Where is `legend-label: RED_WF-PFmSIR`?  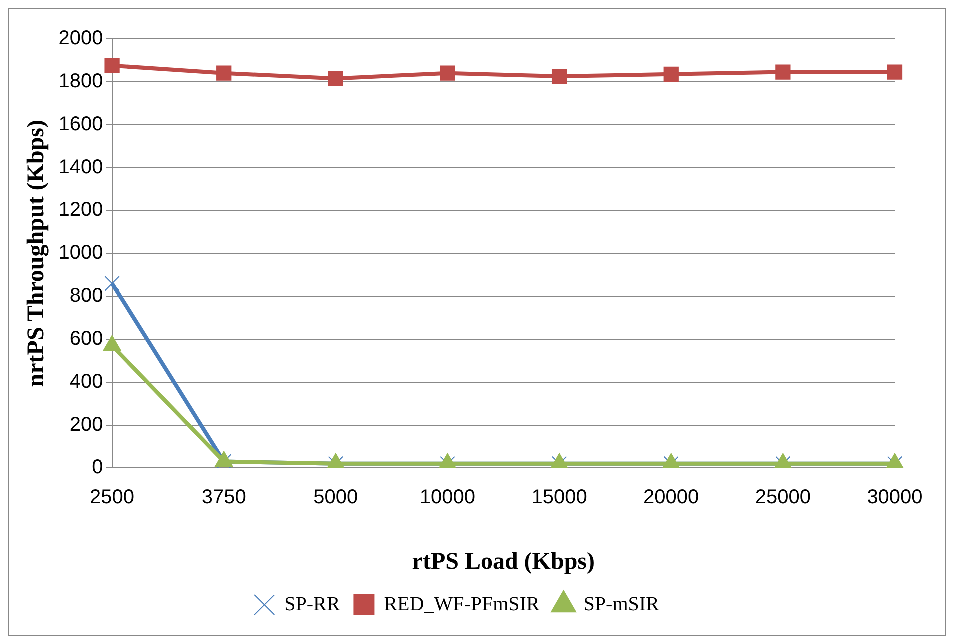
legend-label: RED_WF-PFmSIR is located at coordinates (462, 604).